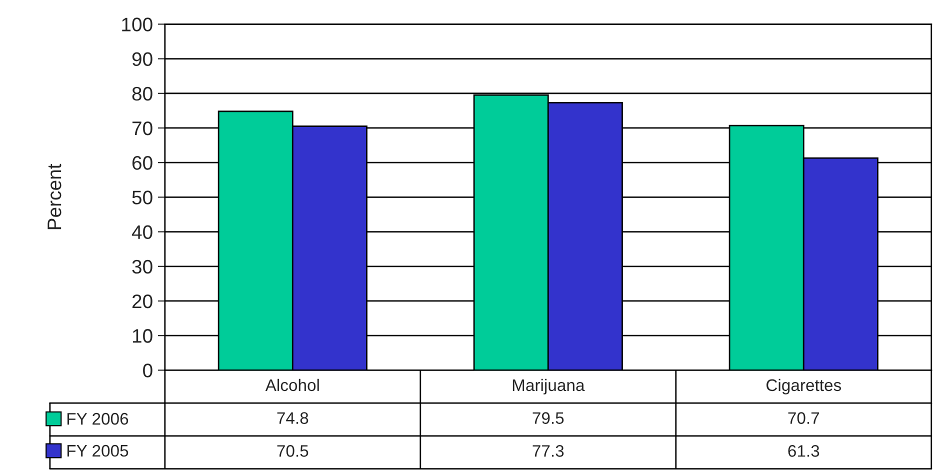 This screenshot has height=474, width=937. What do you see at coordinates (142, 336) in the screenshot?
I see `y-tick-label: 10` at bounding box center [142, 336].